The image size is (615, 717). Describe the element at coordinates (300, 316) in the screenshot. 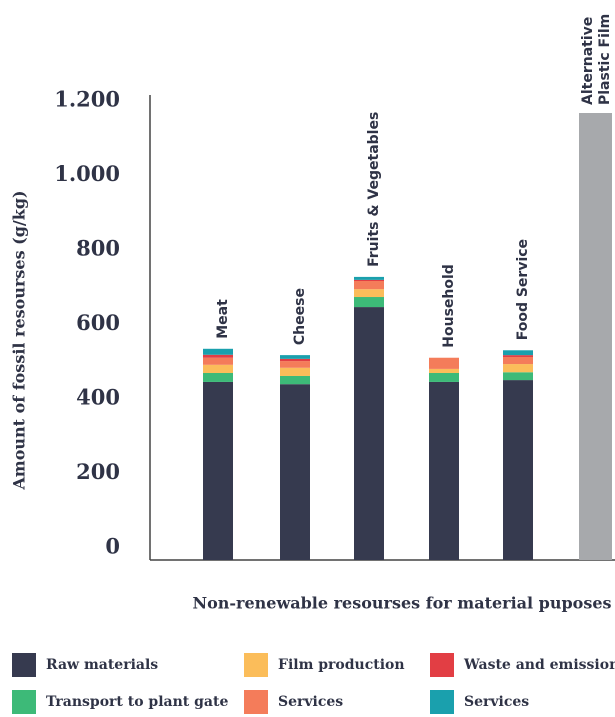

I see `category-label: Cheese` at that location.